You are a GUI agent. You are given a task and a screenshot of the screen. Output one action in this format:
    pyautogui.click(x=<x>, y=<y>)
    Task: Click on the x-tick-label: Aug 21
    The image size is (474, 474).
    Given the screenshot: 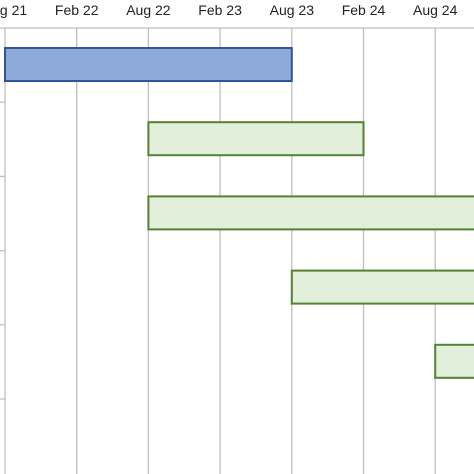 What is the action you would take?
    pyautogui.click(x=13, y=10)
    